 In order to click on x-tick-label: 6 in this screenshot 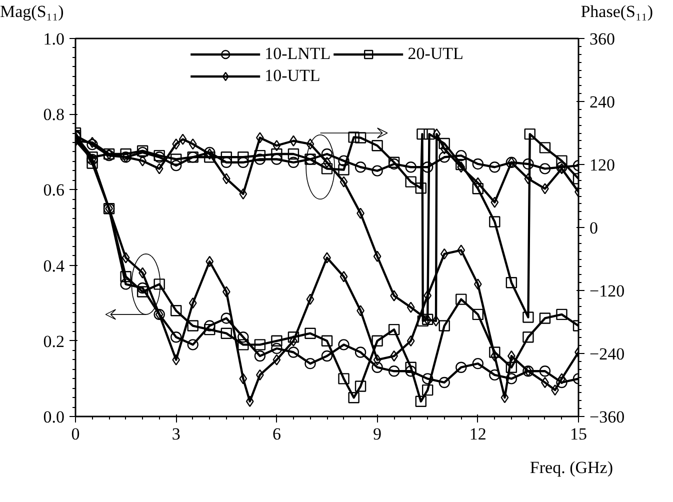, I will do `click(276, 434)`.